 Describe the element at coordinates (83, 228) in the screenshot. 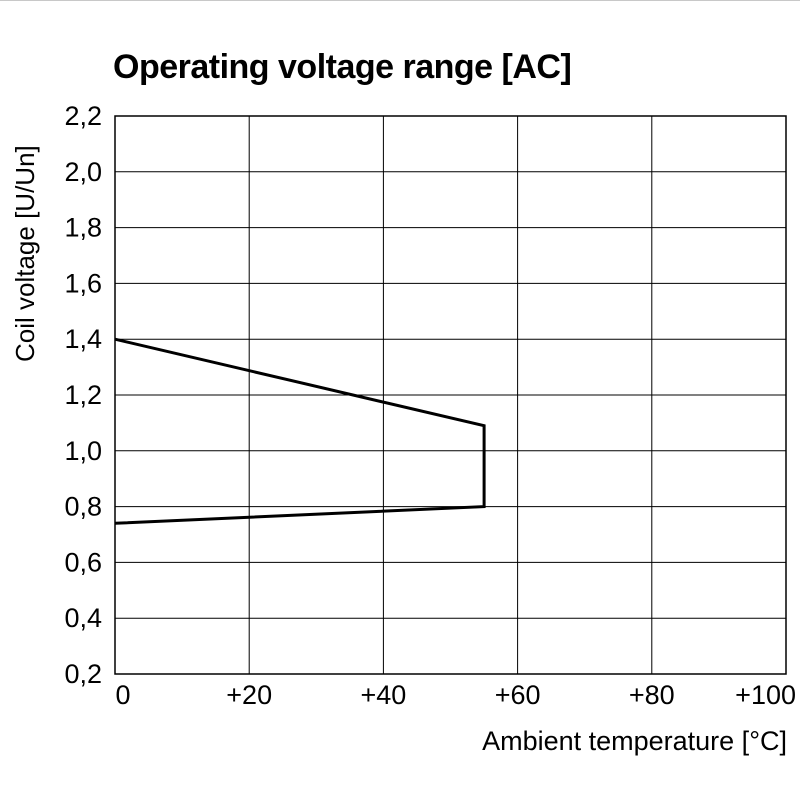

I see `y-tick-label: 1,8` at that location.